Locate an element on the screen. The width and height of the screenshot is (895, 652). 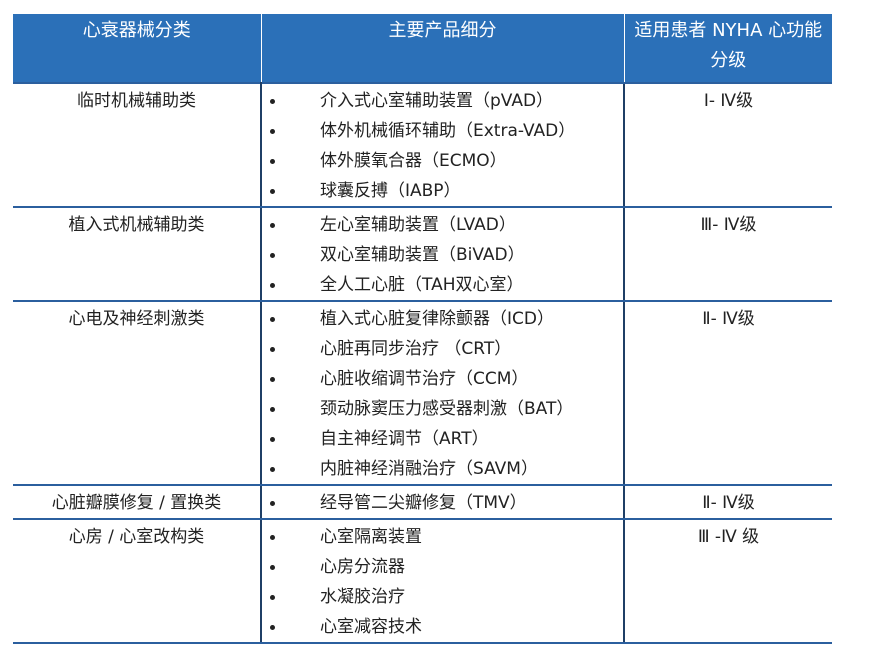
product-name: 心脏收缩调节治疗（CCM） is located at coordinates (424, 379).